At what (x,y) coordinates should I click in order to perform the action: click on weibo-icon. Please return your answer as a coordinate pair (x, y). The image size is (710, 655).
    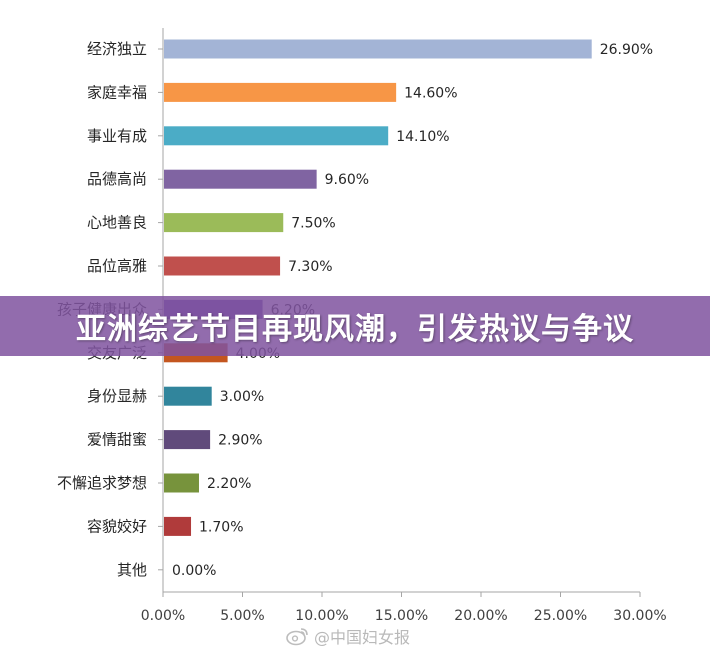
    Looking at the image, I should click on (298, 636).